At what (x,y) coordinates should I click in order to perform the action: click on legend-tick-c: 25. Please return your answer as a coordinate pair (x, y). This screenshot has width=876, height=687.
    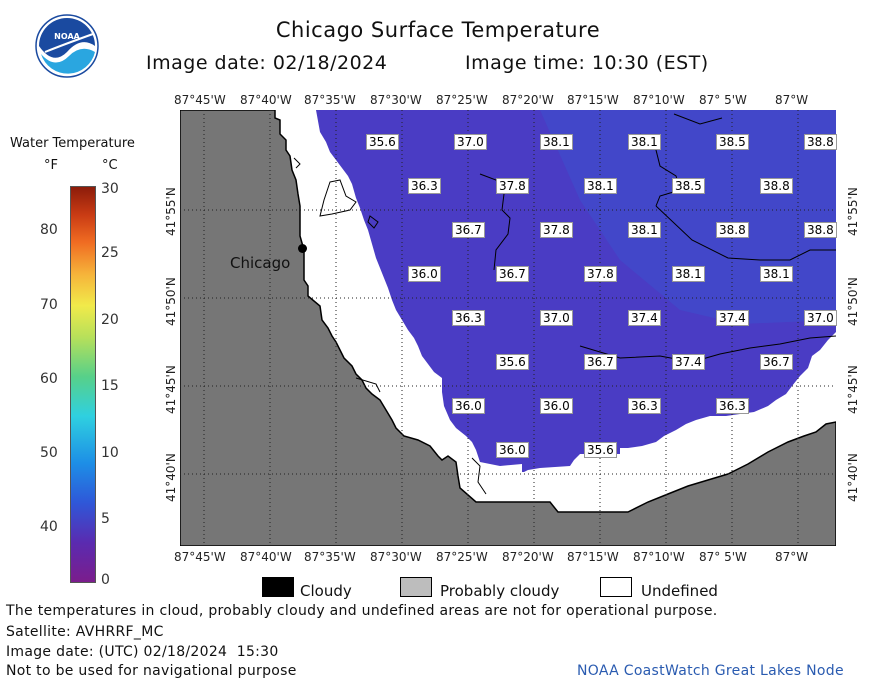
    Looking at the image, I should click on (110, 253).